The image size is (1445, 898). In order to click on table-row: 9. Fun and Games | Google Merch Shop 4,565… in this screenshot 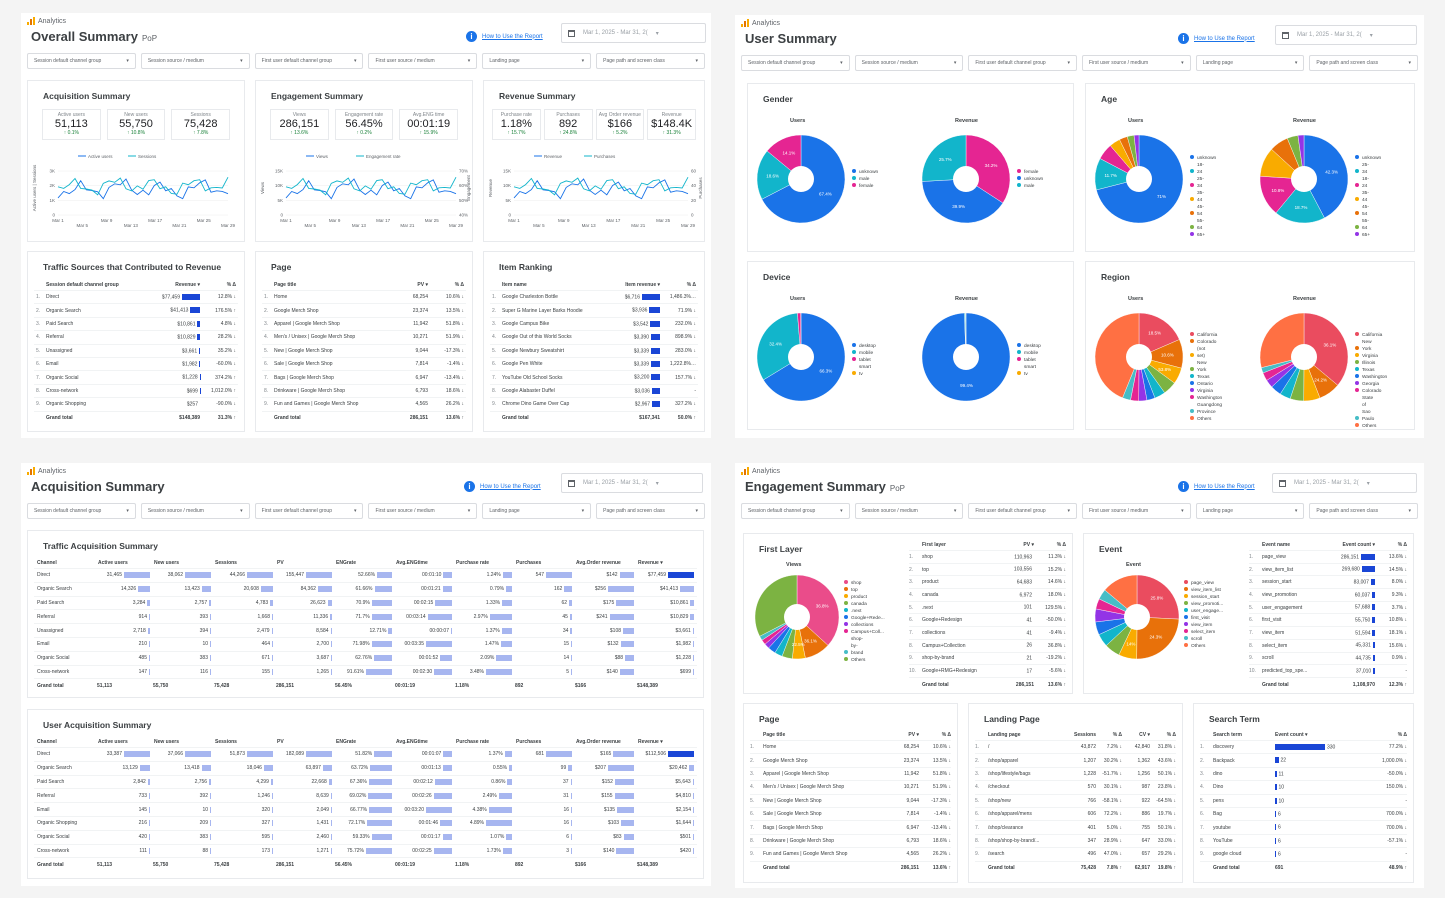, I will do `click(364, 405)`.